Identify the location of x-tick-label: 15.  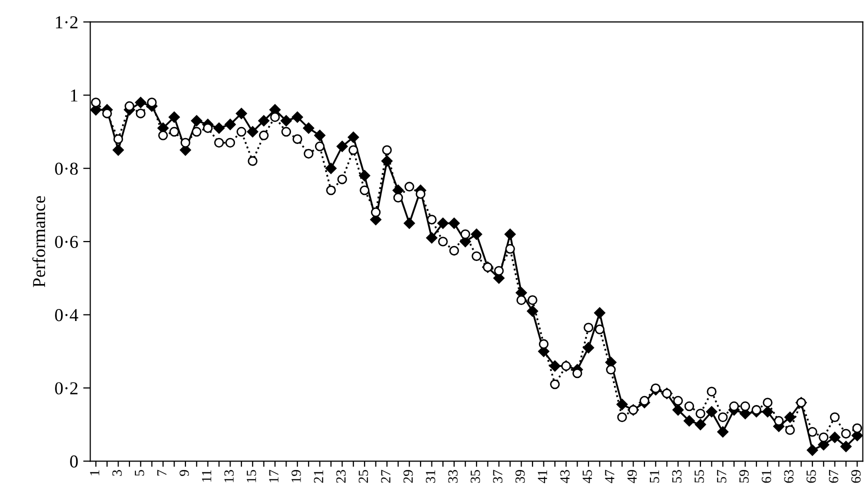
(251, 476).